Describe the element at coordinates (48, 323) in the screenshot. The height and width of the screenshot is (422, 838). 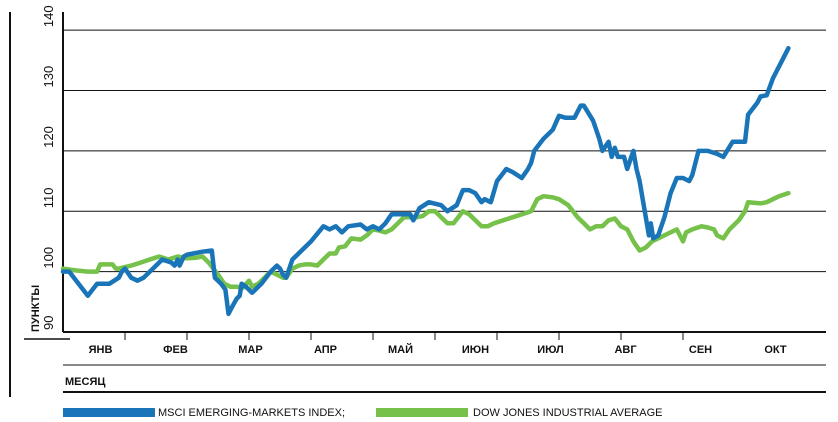
I see `y-tick-label: 90` at that location.